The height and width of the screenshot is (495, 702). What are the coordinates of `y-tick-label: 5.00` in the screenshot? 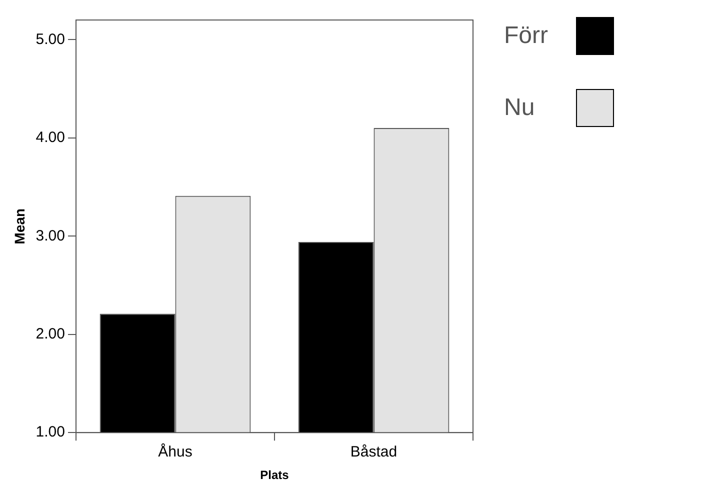 It's located at (50, 39).